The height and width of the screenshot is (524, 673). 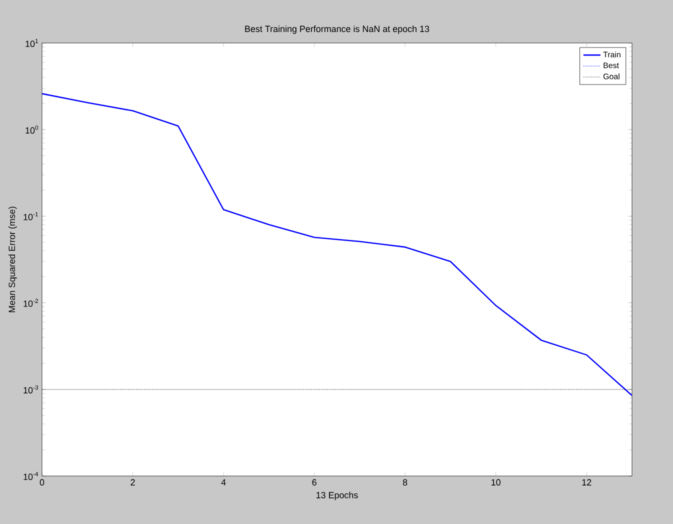 I want to click on y-tick-label: 10$^{-1}$, so click(x=31, y=216).